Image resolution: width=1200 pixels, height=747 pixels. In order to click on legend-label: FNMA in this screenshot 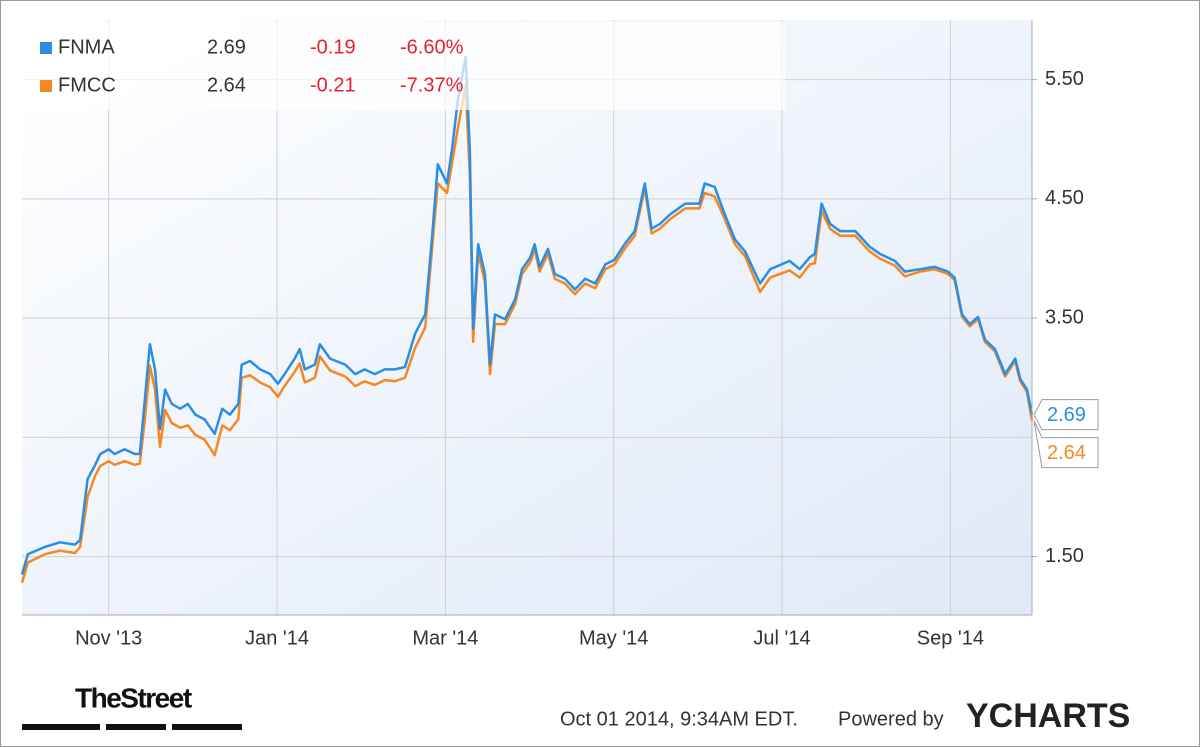, I will do `click(86, 47)`.